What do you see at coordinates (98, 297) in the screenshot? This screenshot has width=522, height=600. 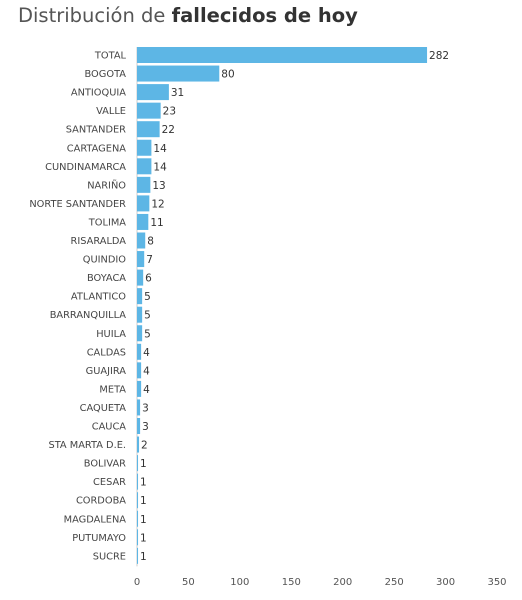 I see `category-label: ATLANTICO` at bounding box center [98, 297].